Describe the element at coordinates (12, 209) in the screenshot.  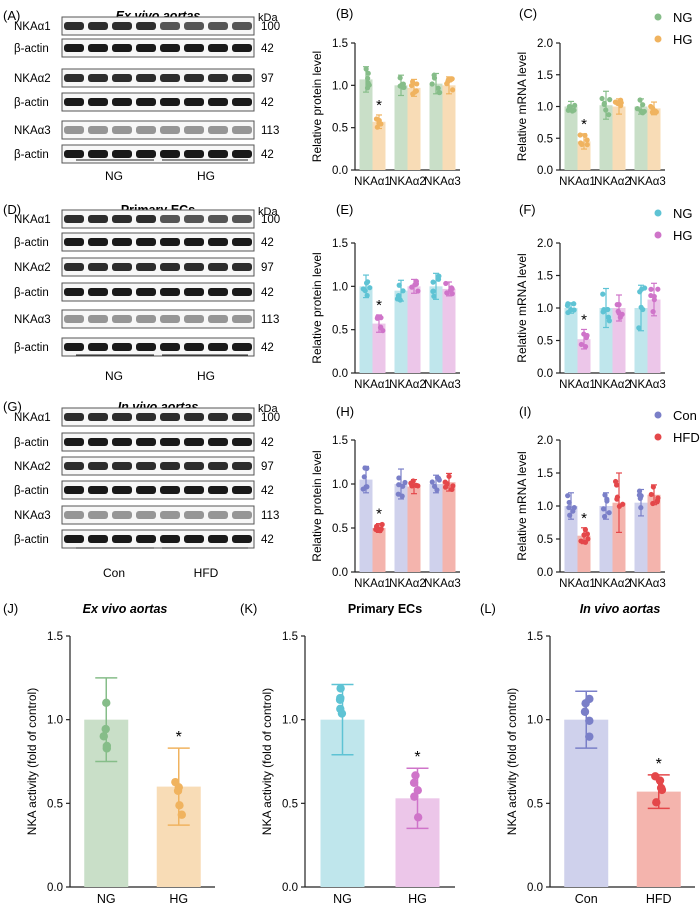
I see `panel-label: (D)` at that location.